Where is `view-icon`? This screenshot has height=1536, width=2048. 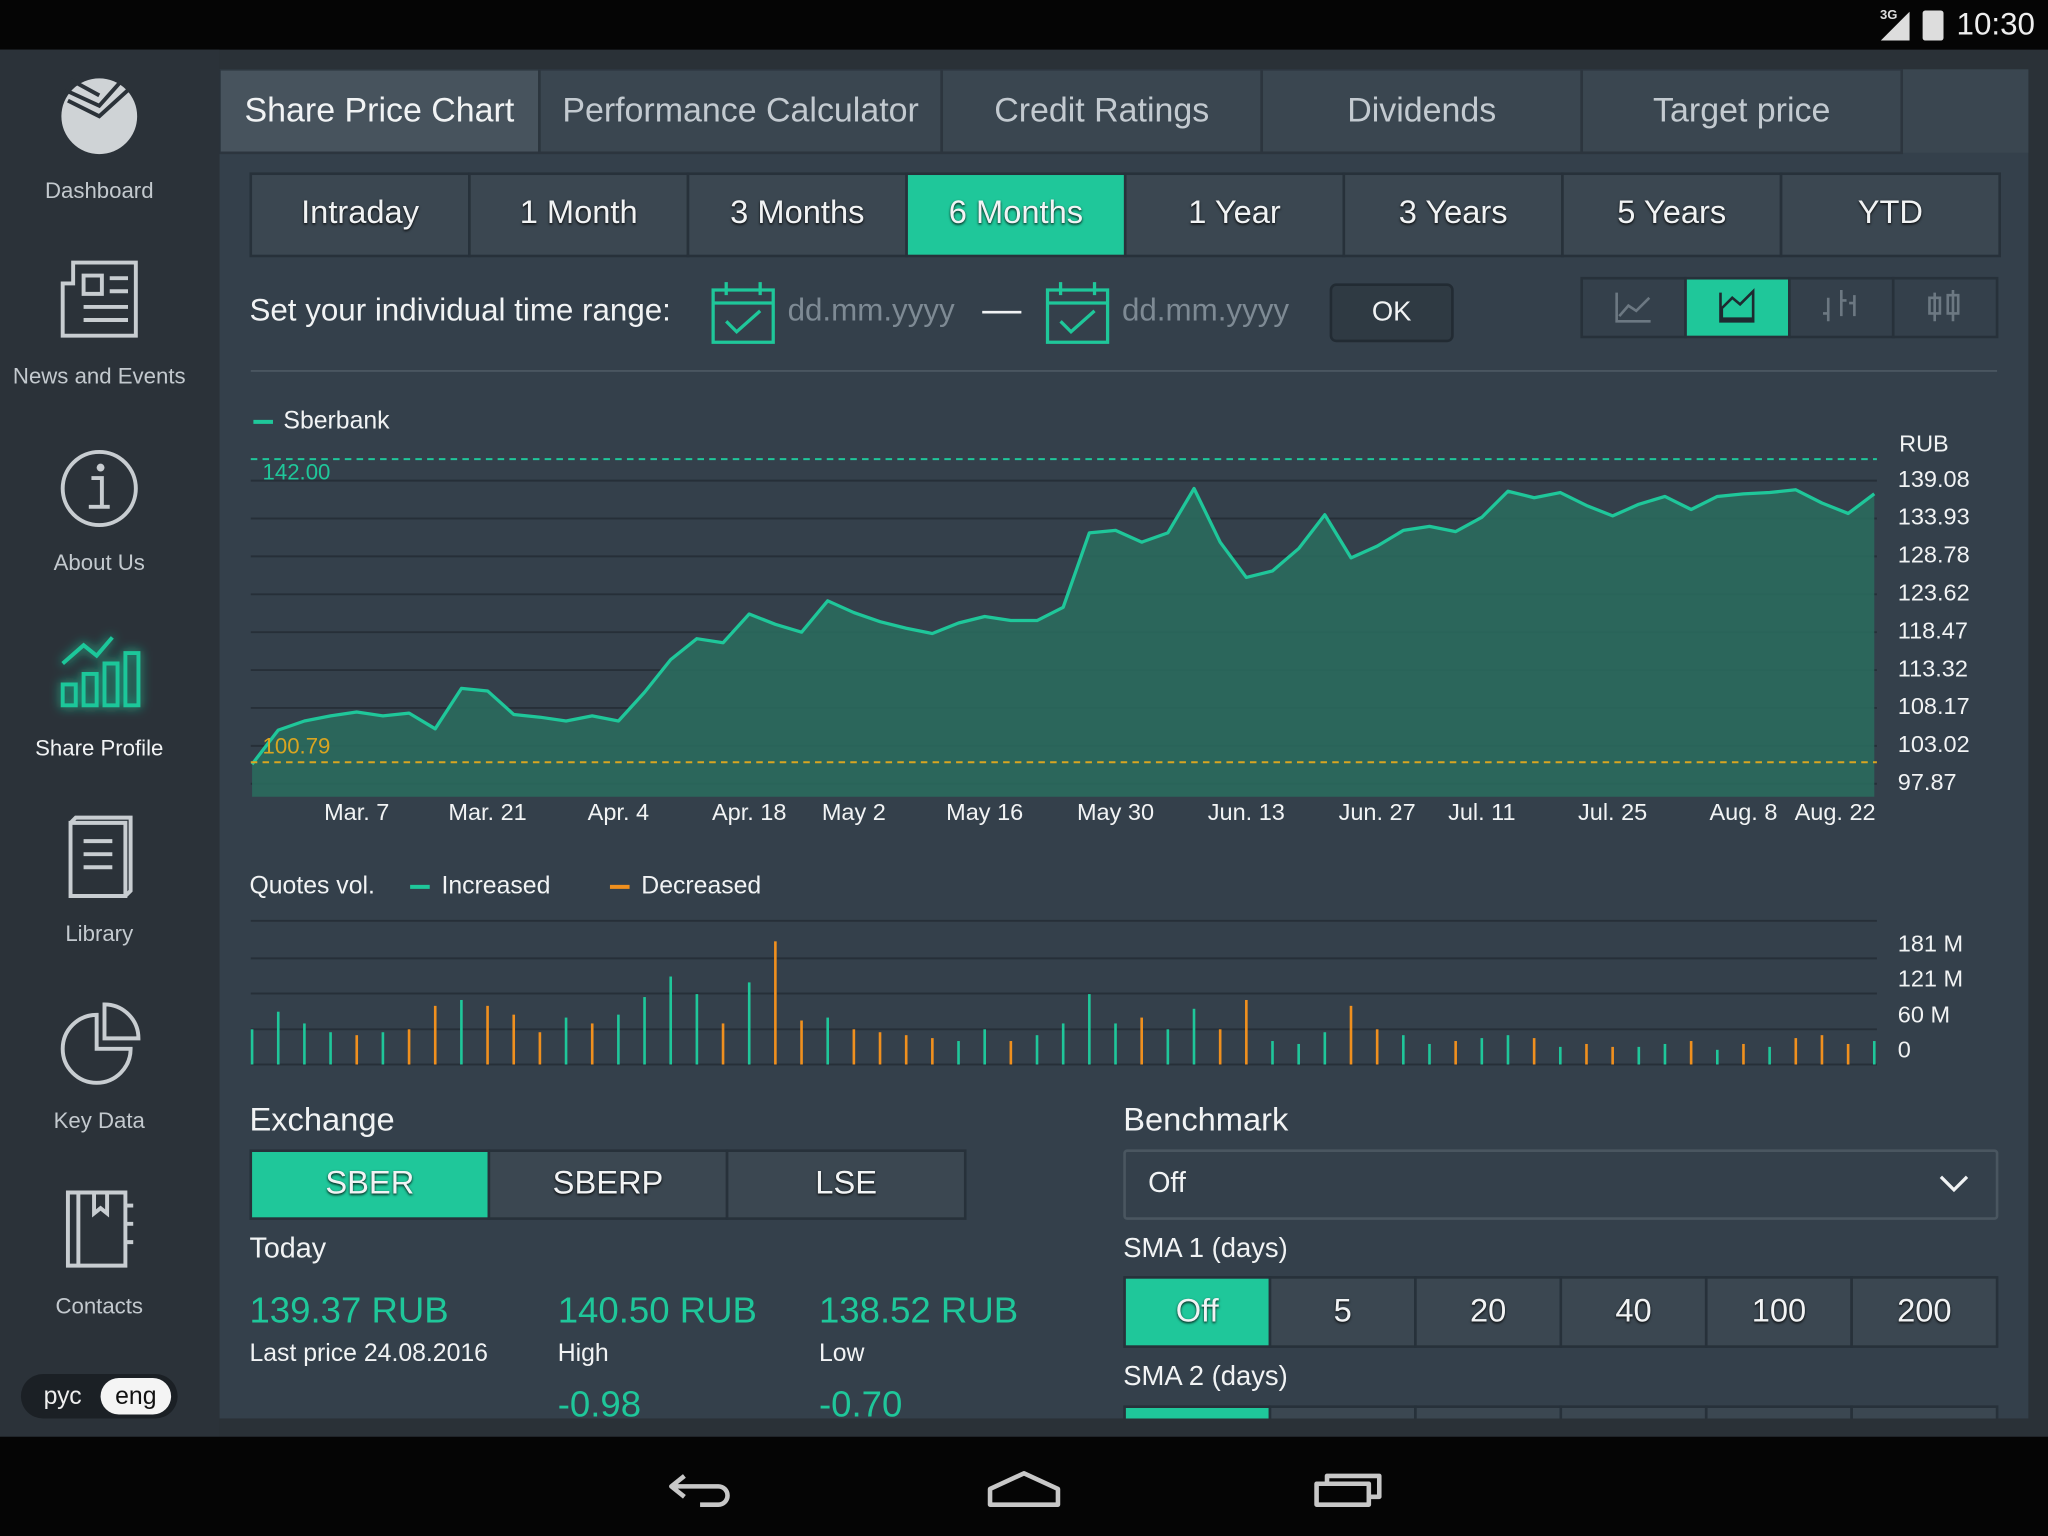 view-icon is located at coordinates (1737, 305).